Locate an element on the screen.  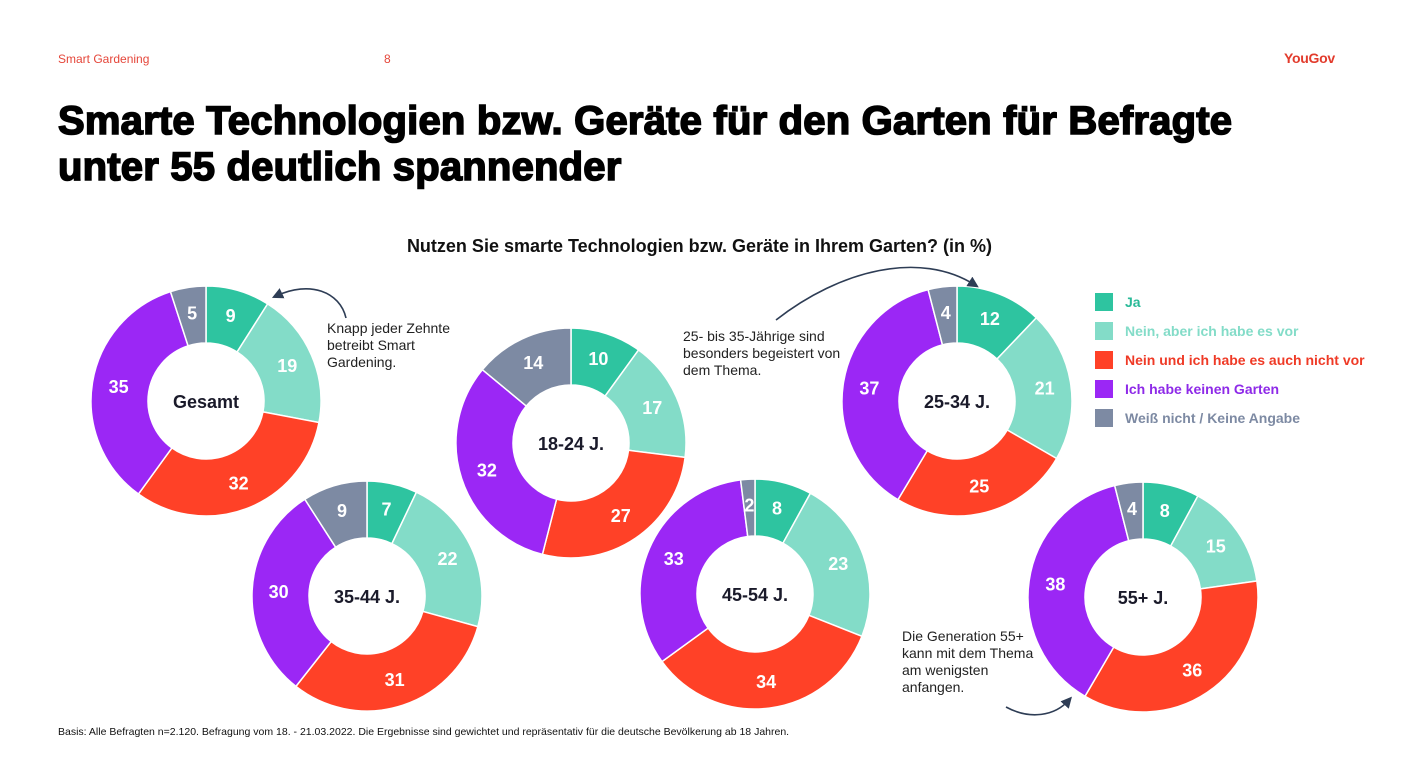
data-label: 36 is located at coordinates (1192, 670).